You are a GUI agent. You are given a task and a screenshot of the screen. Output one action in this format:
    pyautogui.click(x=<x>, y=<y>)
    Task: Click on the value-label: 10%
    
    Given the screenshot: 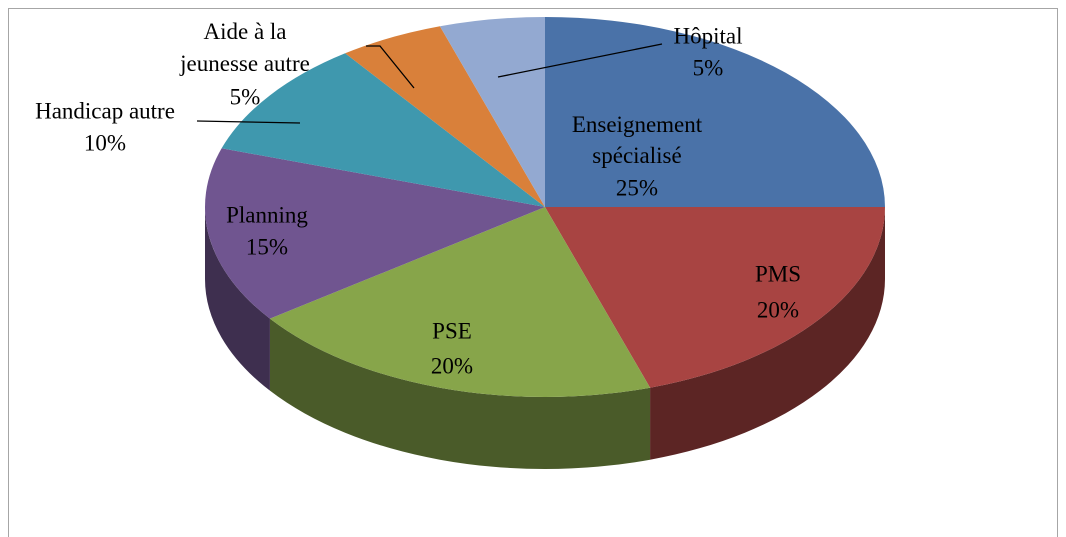 What is the action you would take?
    pyautogui.click(x=105, y=142)
    